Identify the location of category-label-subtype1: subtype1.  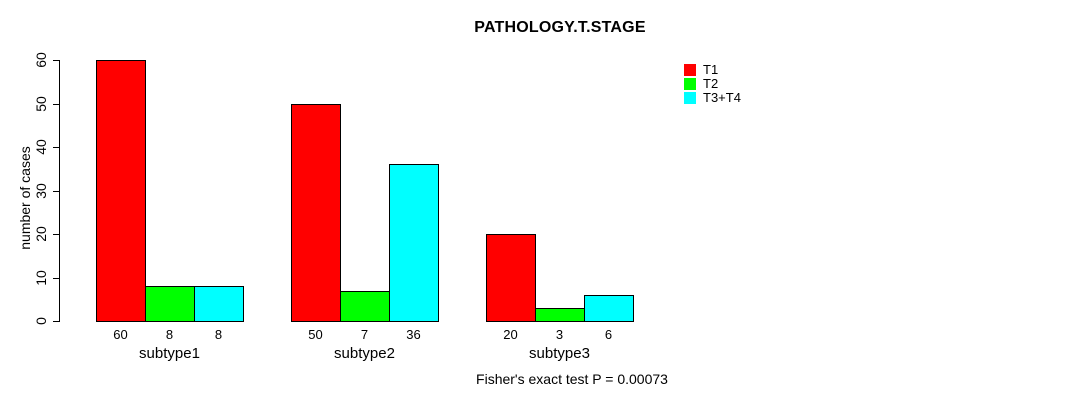
(169, 353).